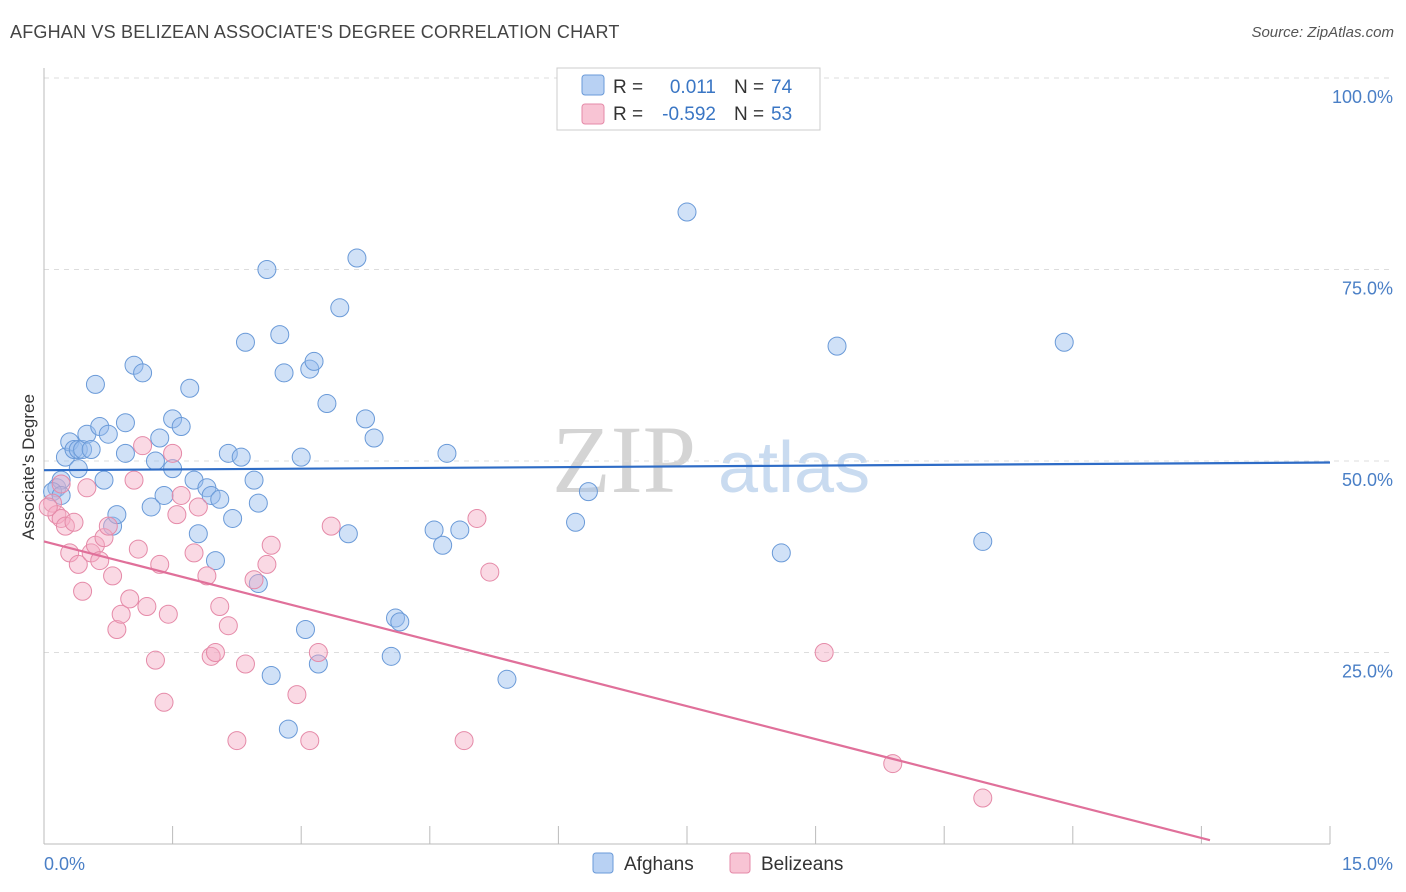 The width and height of the screenshot is (1406, 892). What do you see at coordinates (603, 863) in the screenshot?
I see `bottom-legend-swatch-afghans` at bounding box center [603, 863].